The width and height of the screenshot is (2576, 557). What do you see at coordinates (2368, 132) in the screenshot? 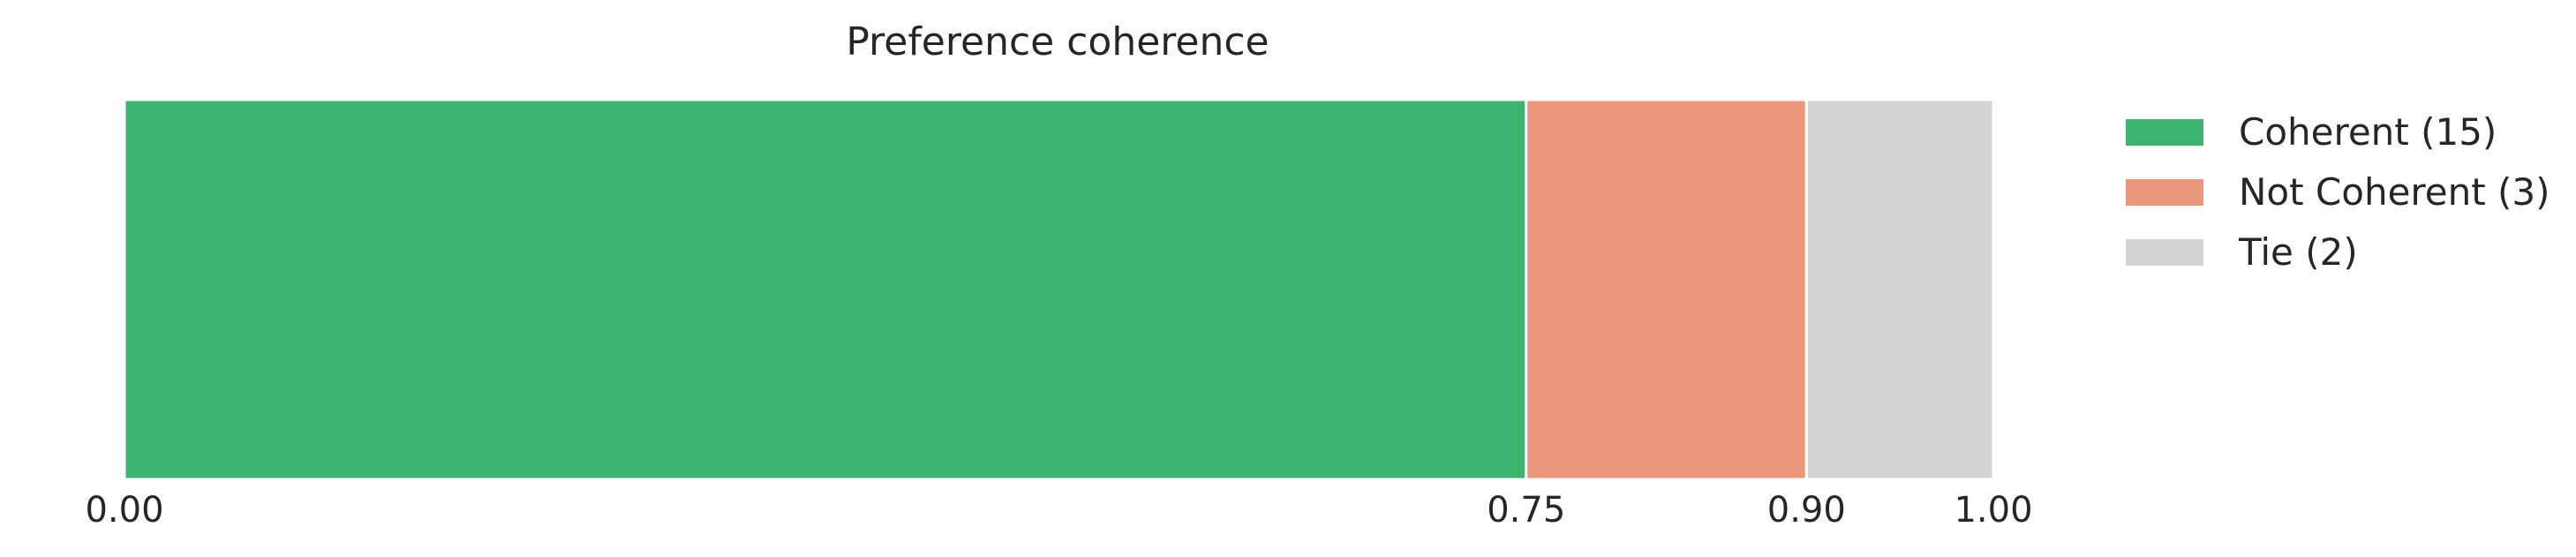
I see `legend-label-1: Coherent (15)` at bounding box center [2368, 132].